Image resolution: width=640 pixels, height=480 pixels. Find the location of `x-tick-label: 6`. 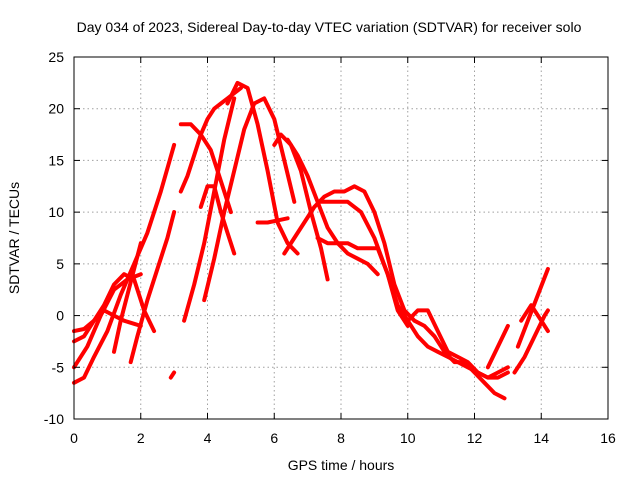

x-tick-label: 6 is located at coordinates (274, 438).